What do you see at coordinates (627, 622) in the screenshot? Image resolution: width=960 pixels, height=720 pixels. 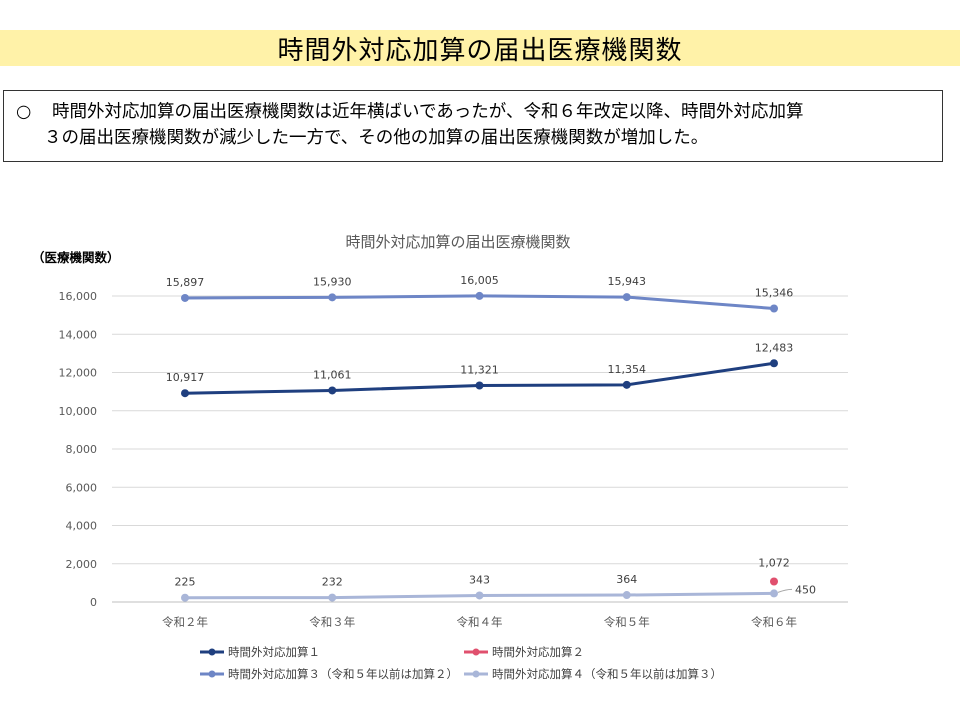 I see `x-tick-label: 令和５年` at bounding box center [627, 622].